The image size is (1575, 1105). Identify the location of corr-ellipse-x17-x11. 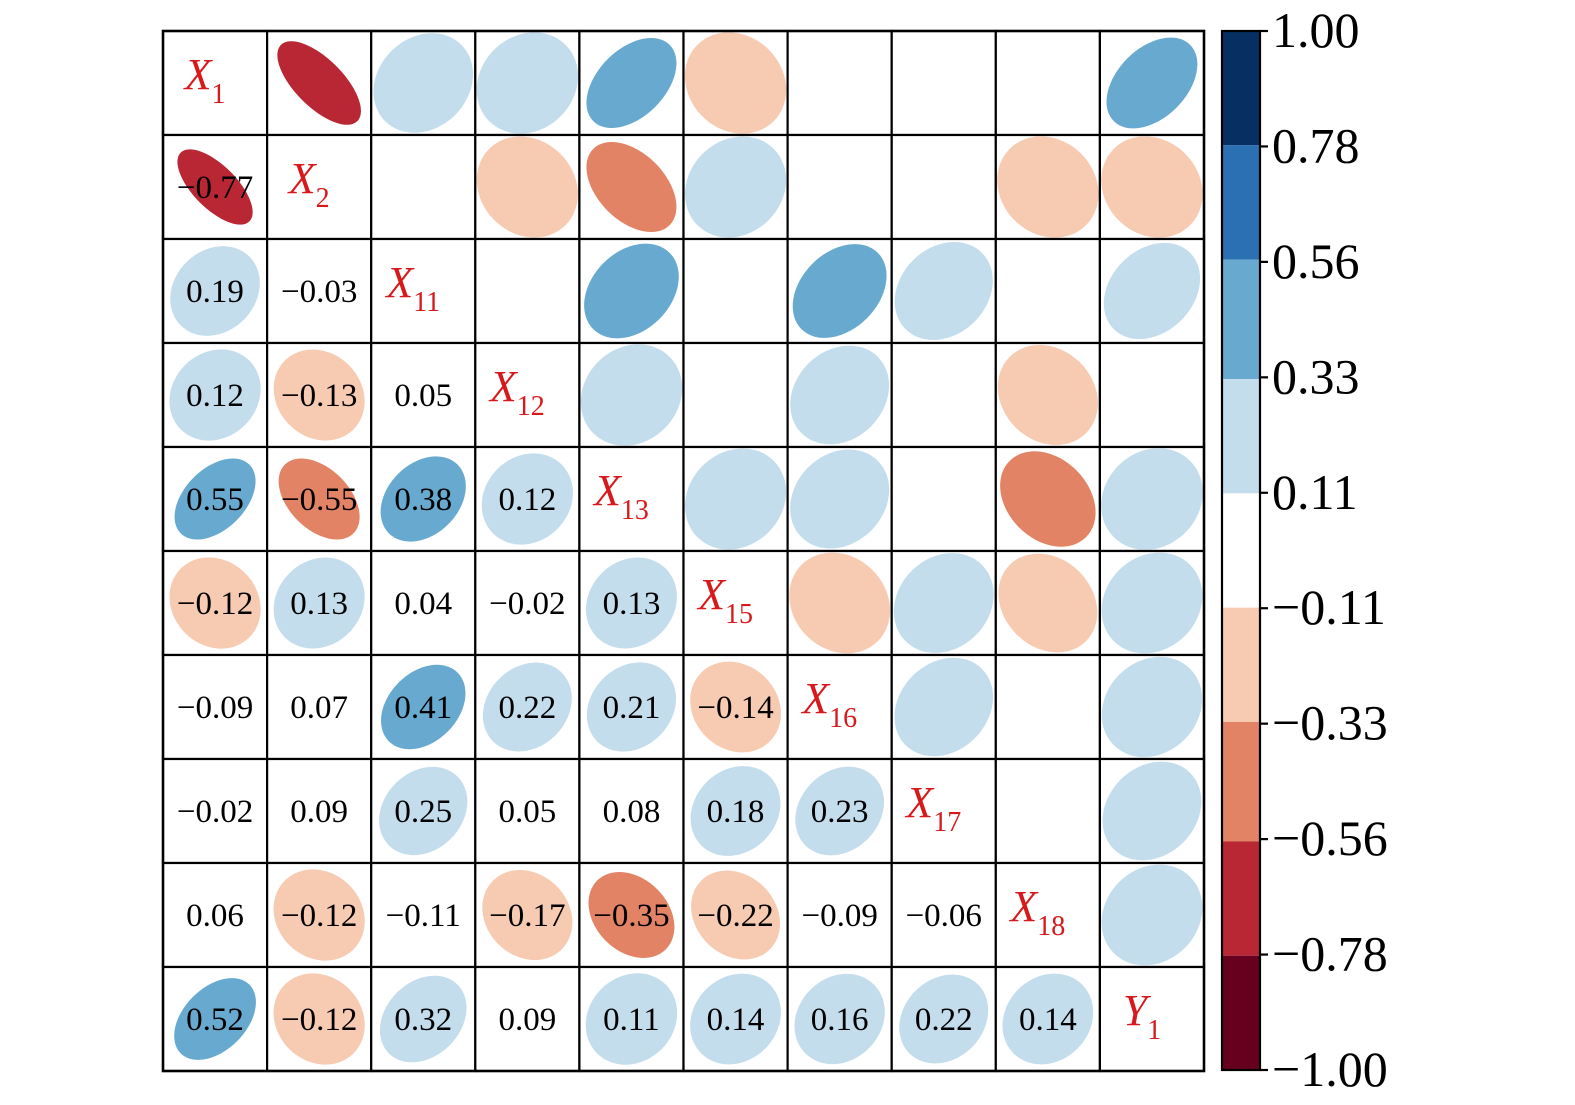
(423, 811).